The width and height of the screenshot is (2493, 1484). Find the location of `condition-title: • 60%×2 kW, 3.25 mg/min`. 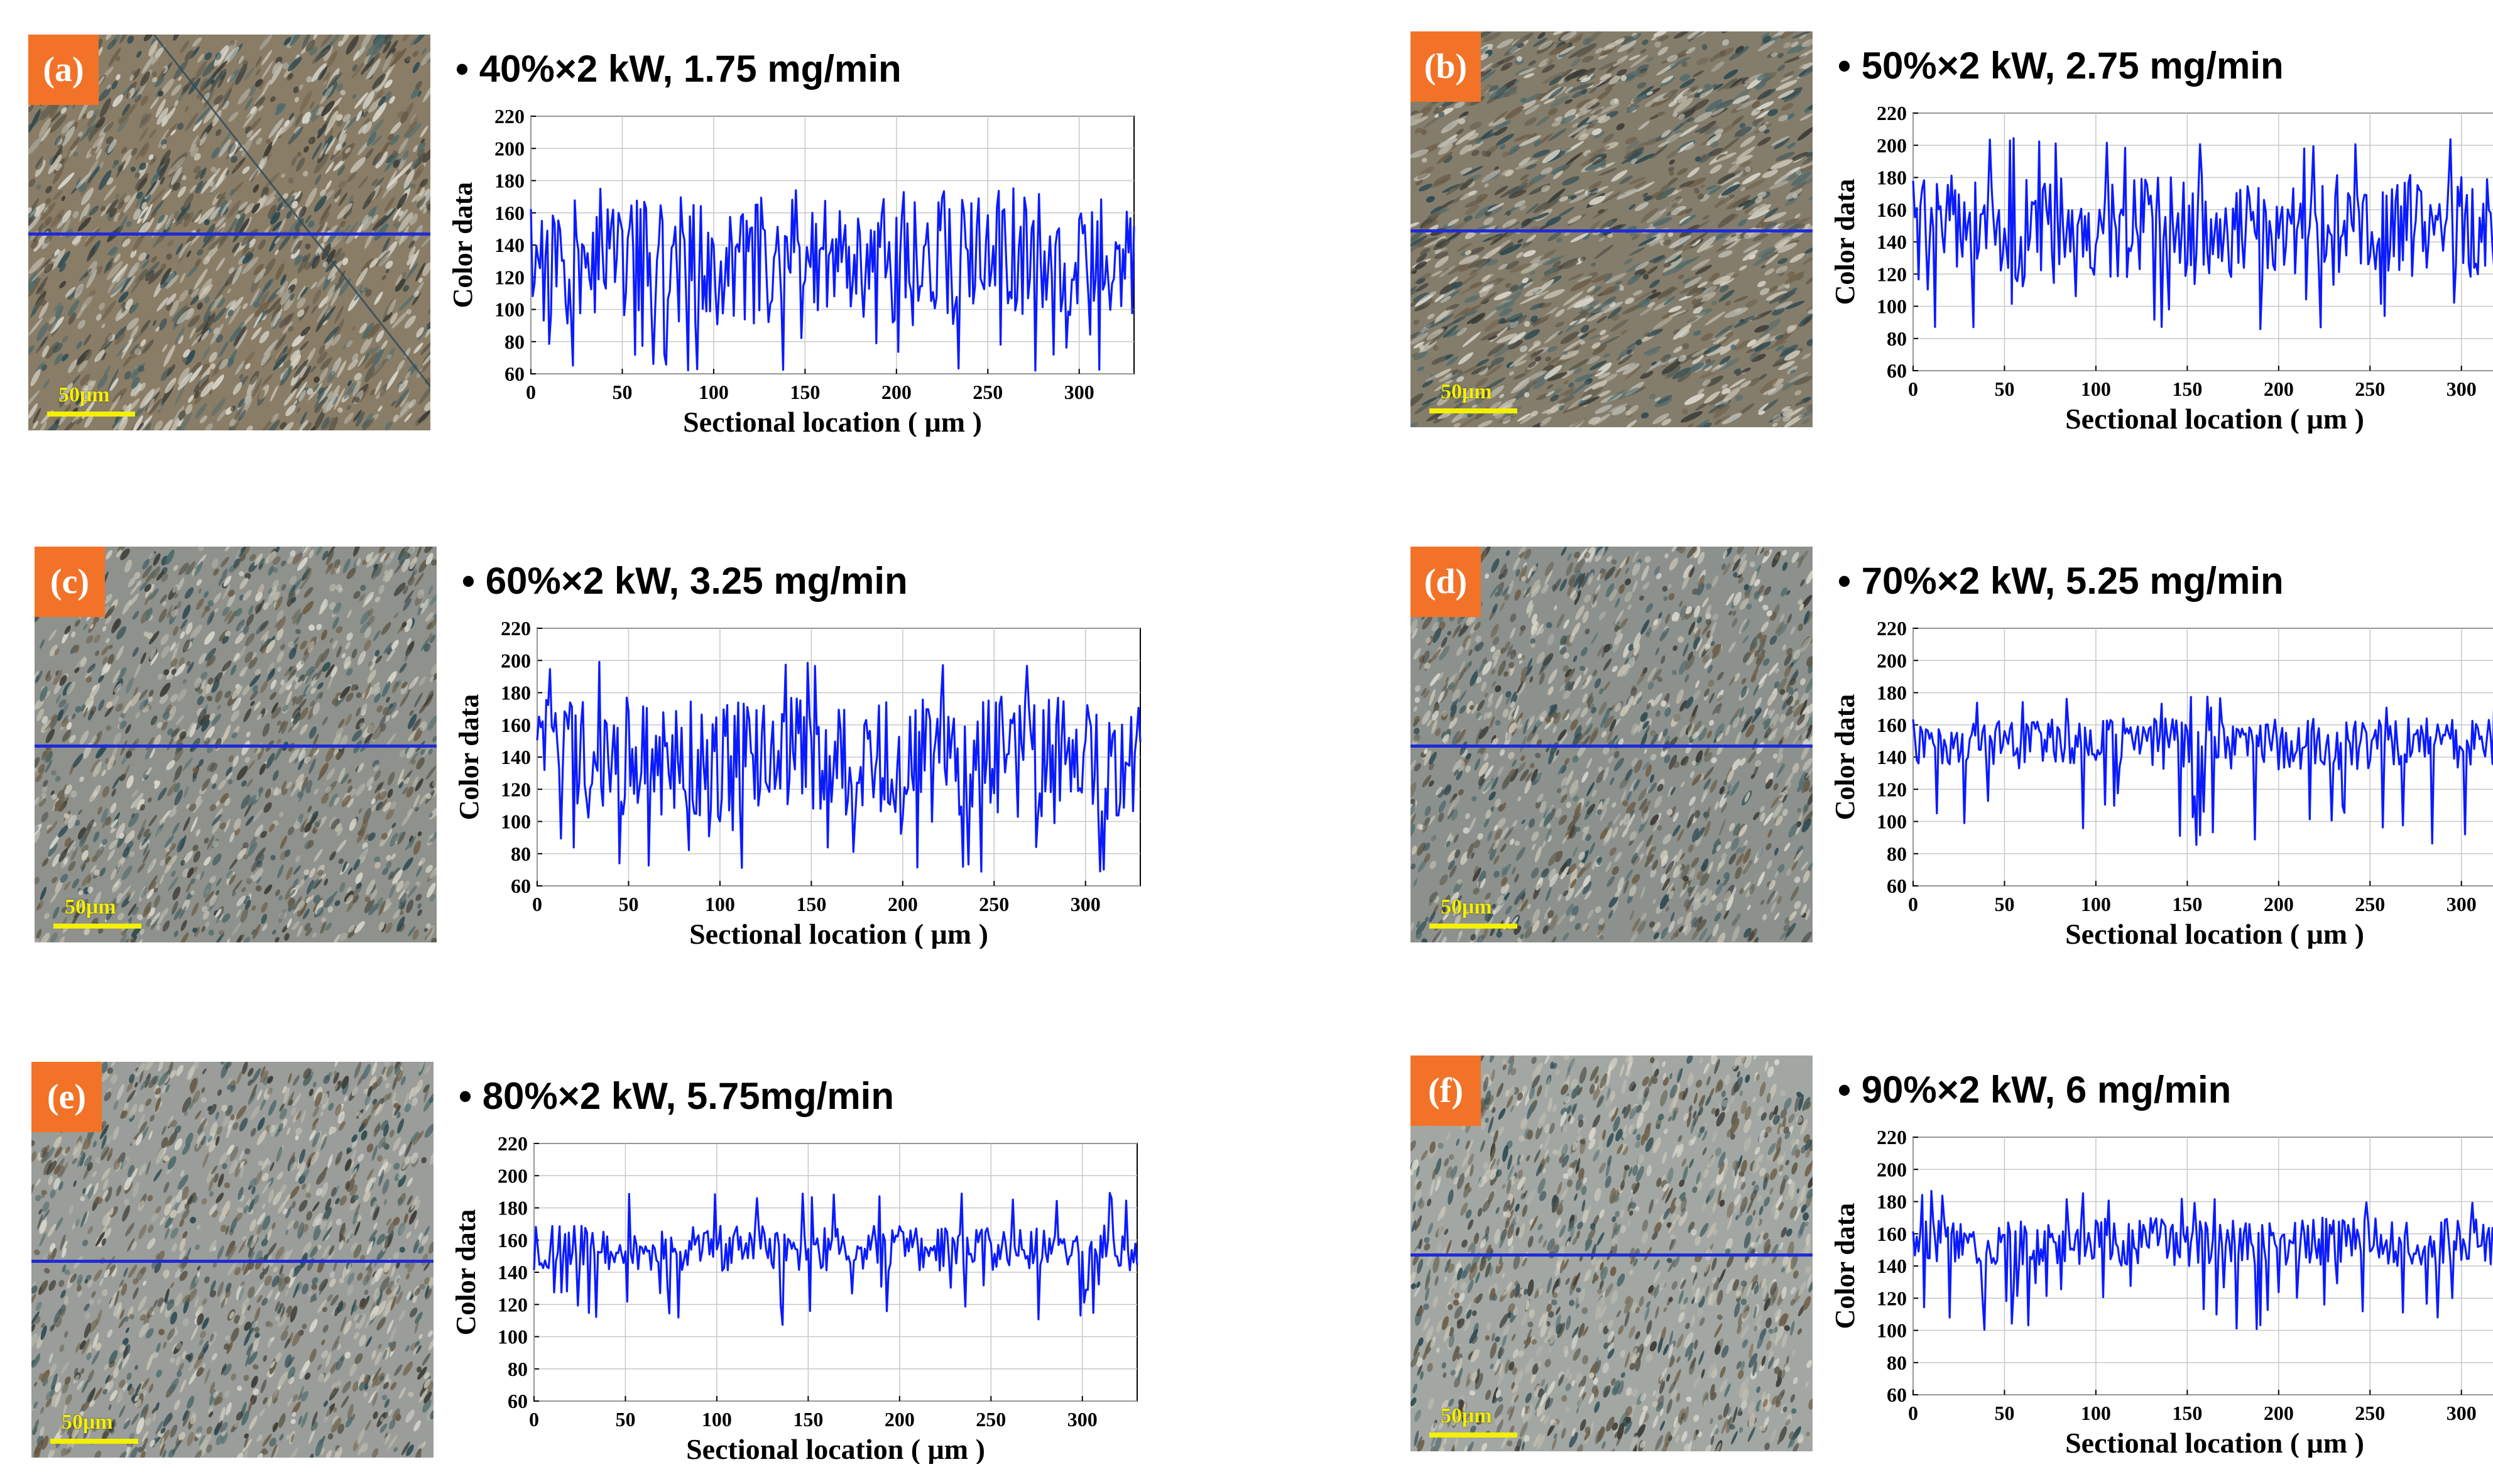

condition-title: • 60%×2 kW, 3.25 mg/min is located at coordinates (685, 581).